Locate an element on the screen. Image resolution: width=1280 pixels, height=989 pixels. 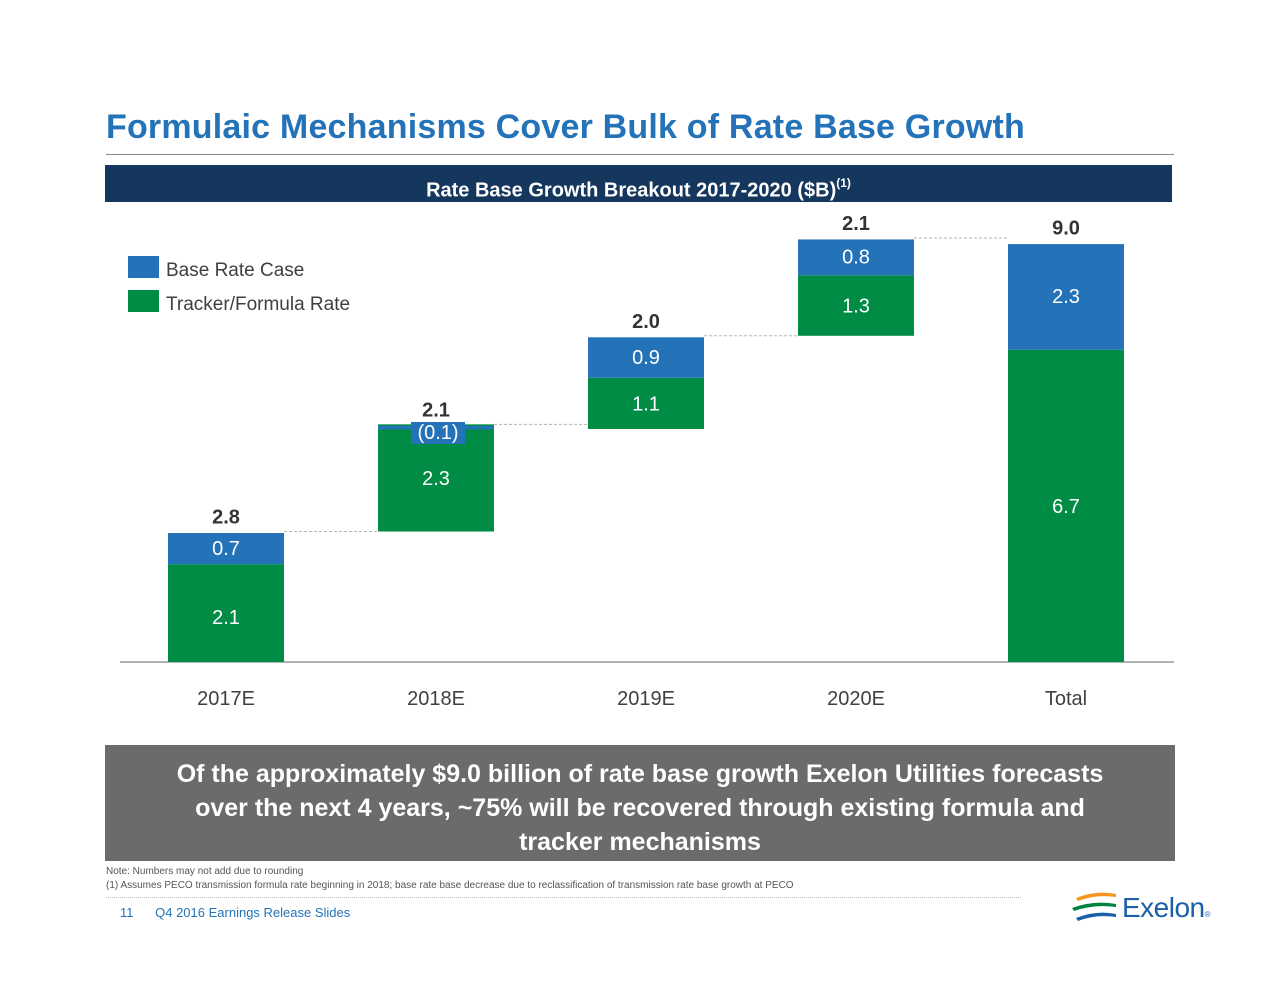
page-number: 11 is located at coordinates (127, 912).